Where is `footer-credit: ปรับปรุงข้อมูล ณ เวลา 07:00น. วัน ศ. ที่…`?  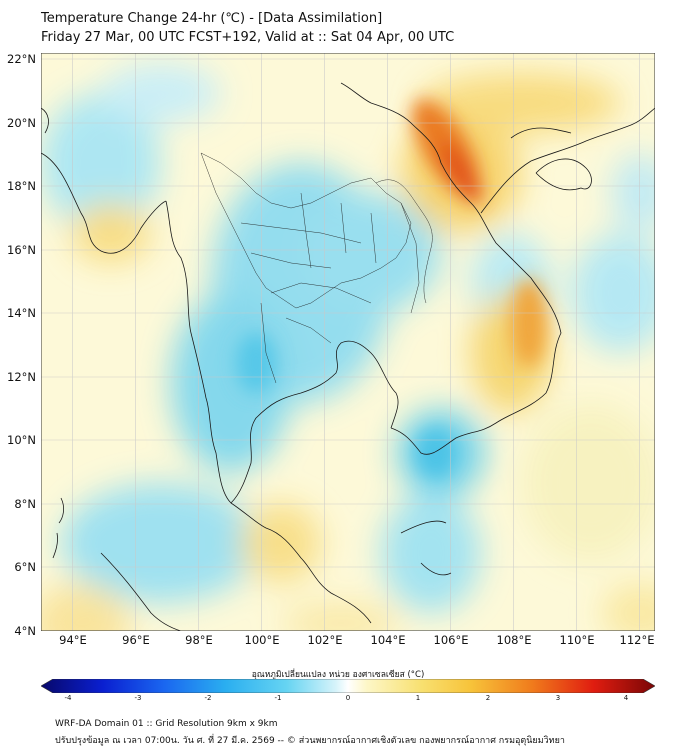 footer-credit: ปรับปรุงข้อมูล ณ เวลา 07:00น. วัน ศ. ที่… is located at coordinates (310, 741).